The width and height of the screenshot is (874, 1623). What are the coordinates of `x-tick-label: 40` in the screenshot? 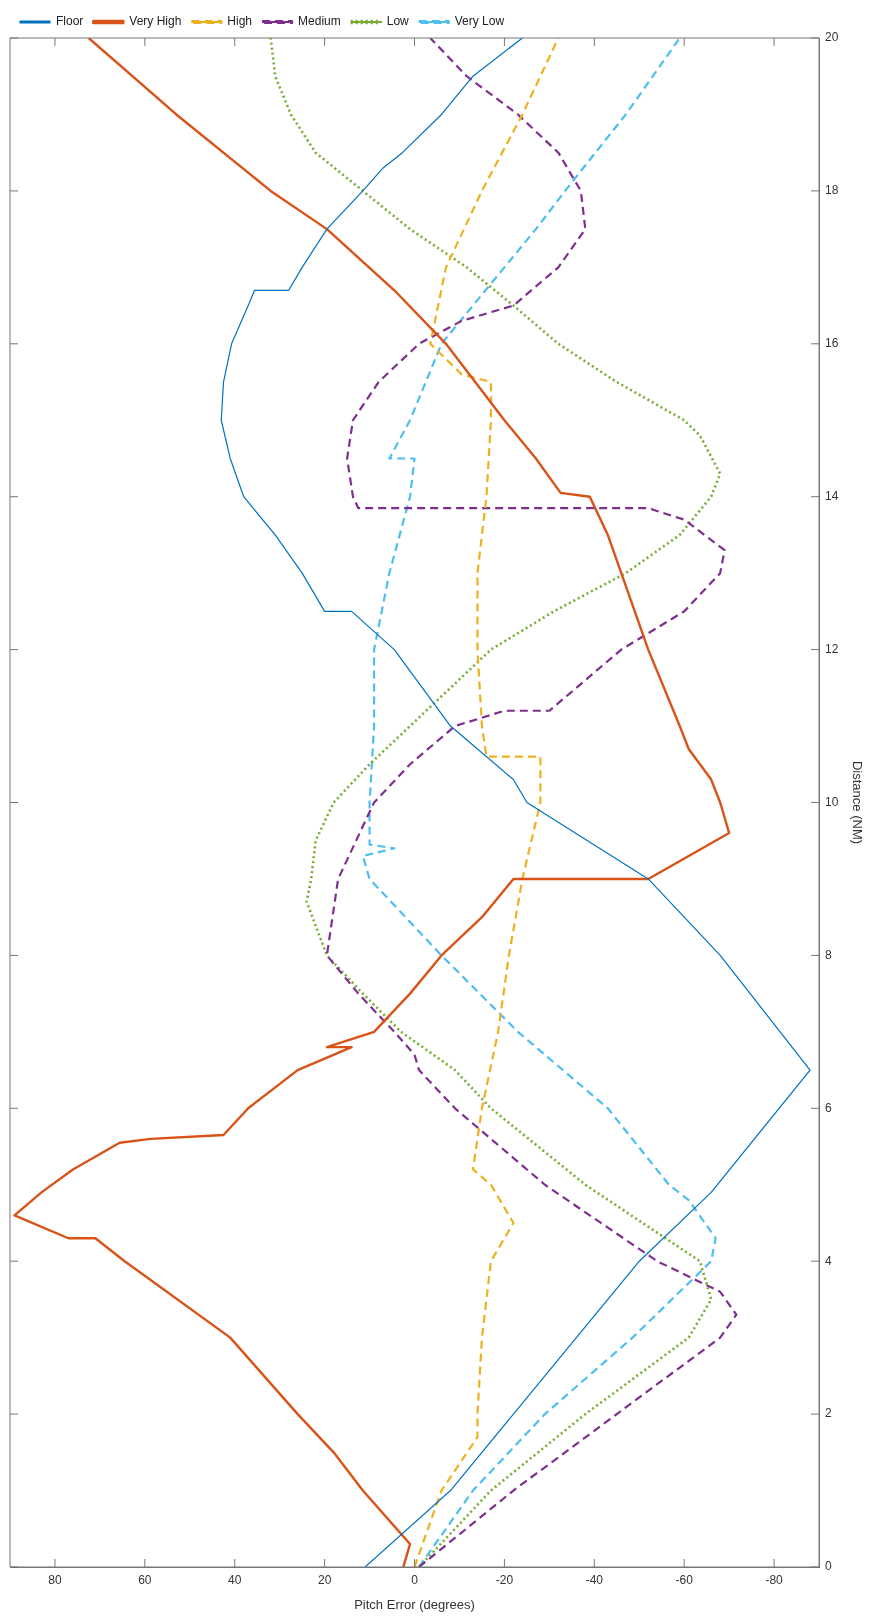 It's located at (235, 1579).